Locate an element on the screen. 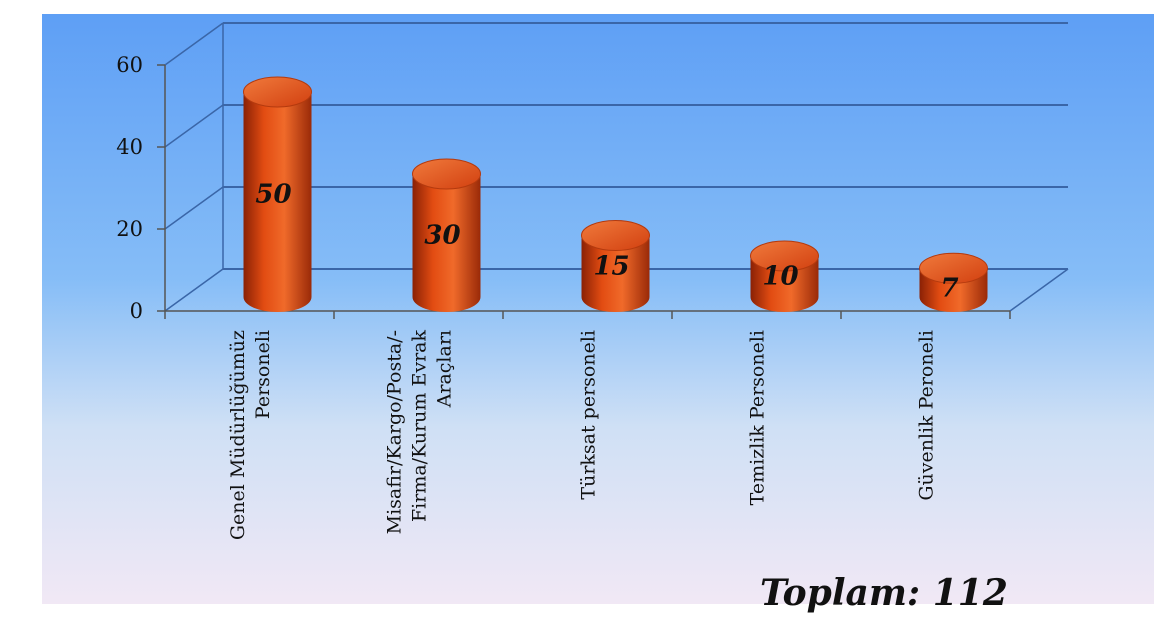 This screenshot has width=1174, height=640. category-label-0-1: Personeli is located at coordinates (263, 374).